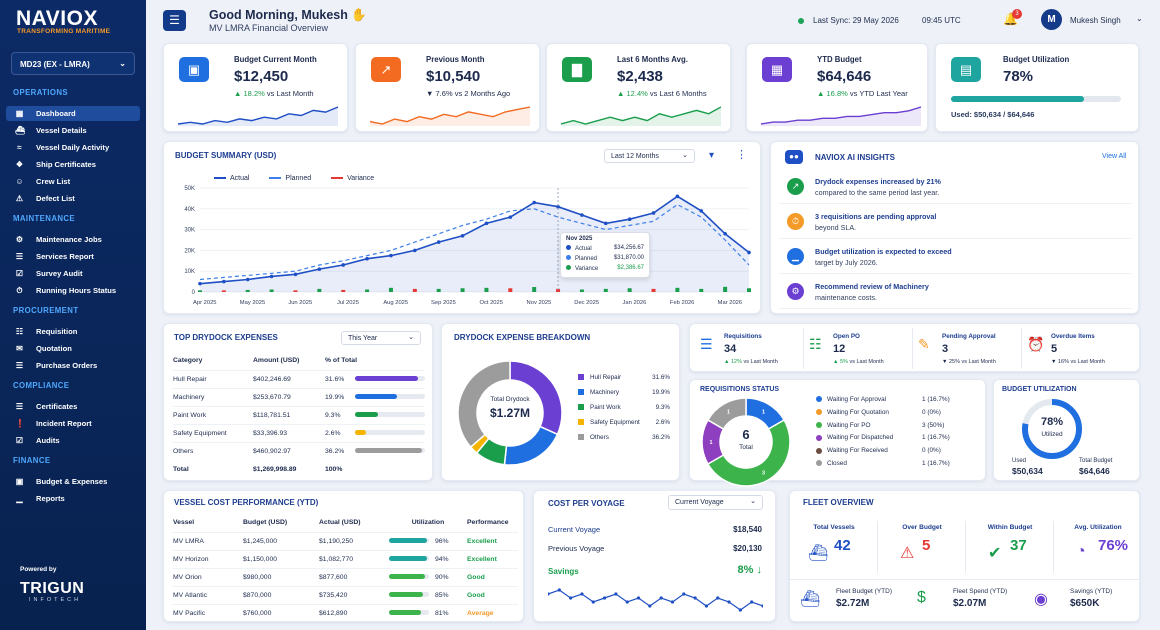 The height and width of the screenshot is (630, 1160). What do you see at coordinates (1114, 156) in the screenshot?
I see `view-all-link: View All` at bounding box center [1114, 156].